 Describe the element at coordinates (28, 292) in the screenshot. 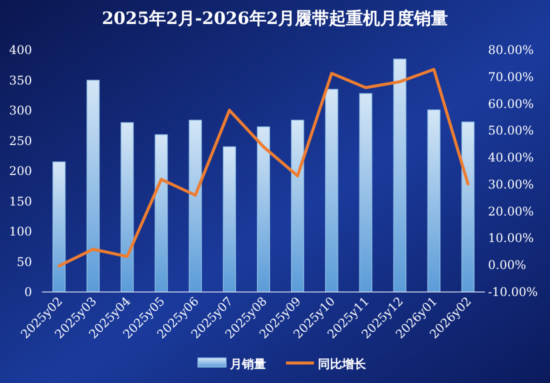

I see `y-tick-label: 0` at that location.